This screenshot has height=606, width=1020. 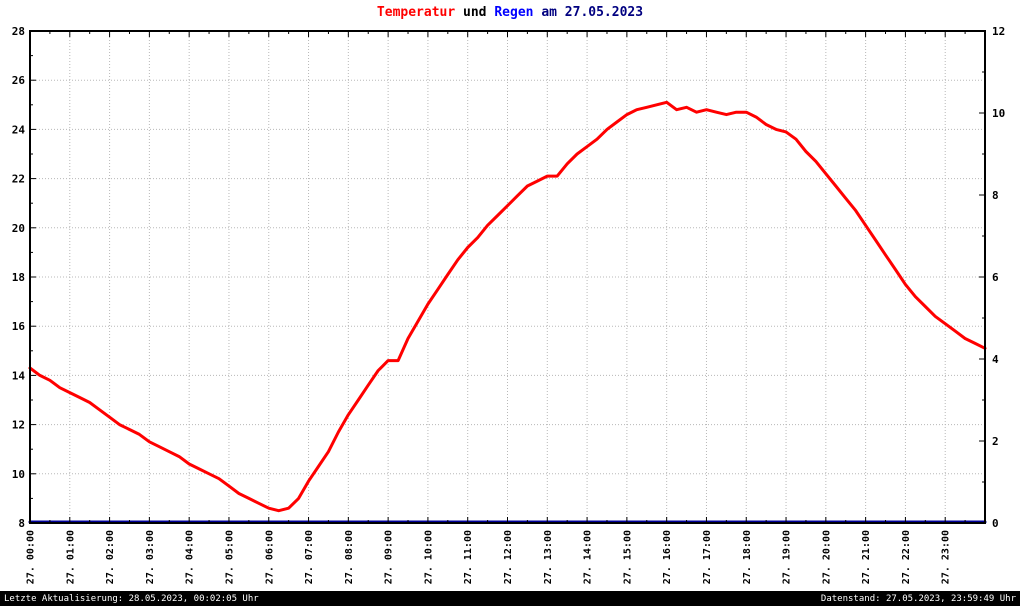 What do you see at coordinates (918, 598) in the screenshot?
I see `footer-data-state: Datenstand: 27.05.2023, 23:59:49 Uhr` at bounding box center [918, 598].